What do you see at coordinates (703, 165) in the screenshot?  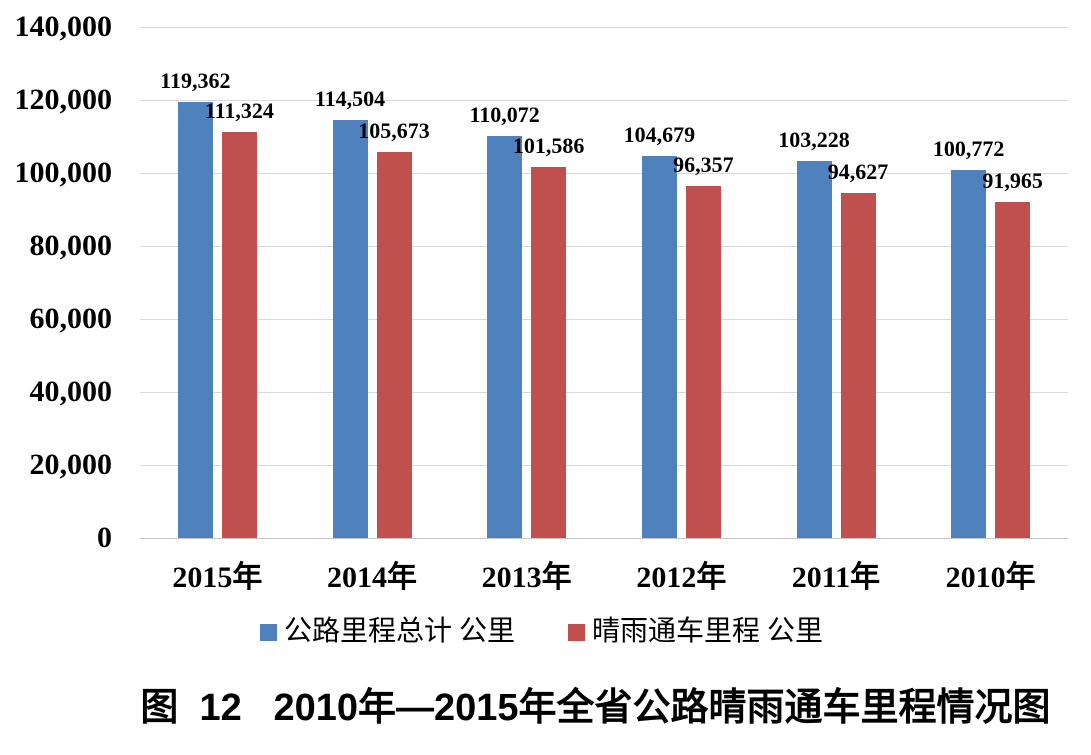 I see `bar-value-label: 96,357` at bounding box center [703, 165].